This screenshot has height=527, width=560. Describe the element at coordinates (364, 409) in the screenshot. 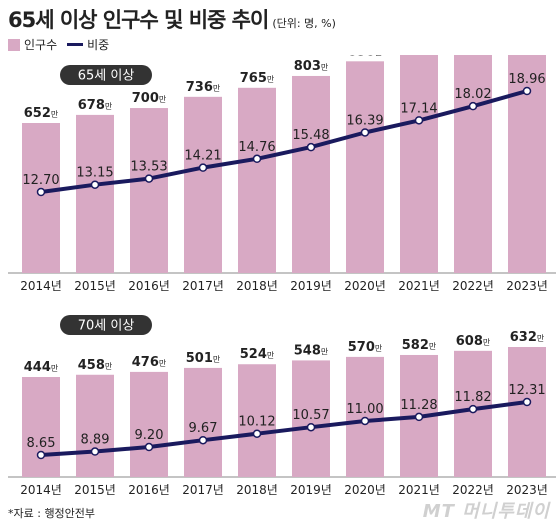

I see `line-value-label-6: 11.00` at that location.